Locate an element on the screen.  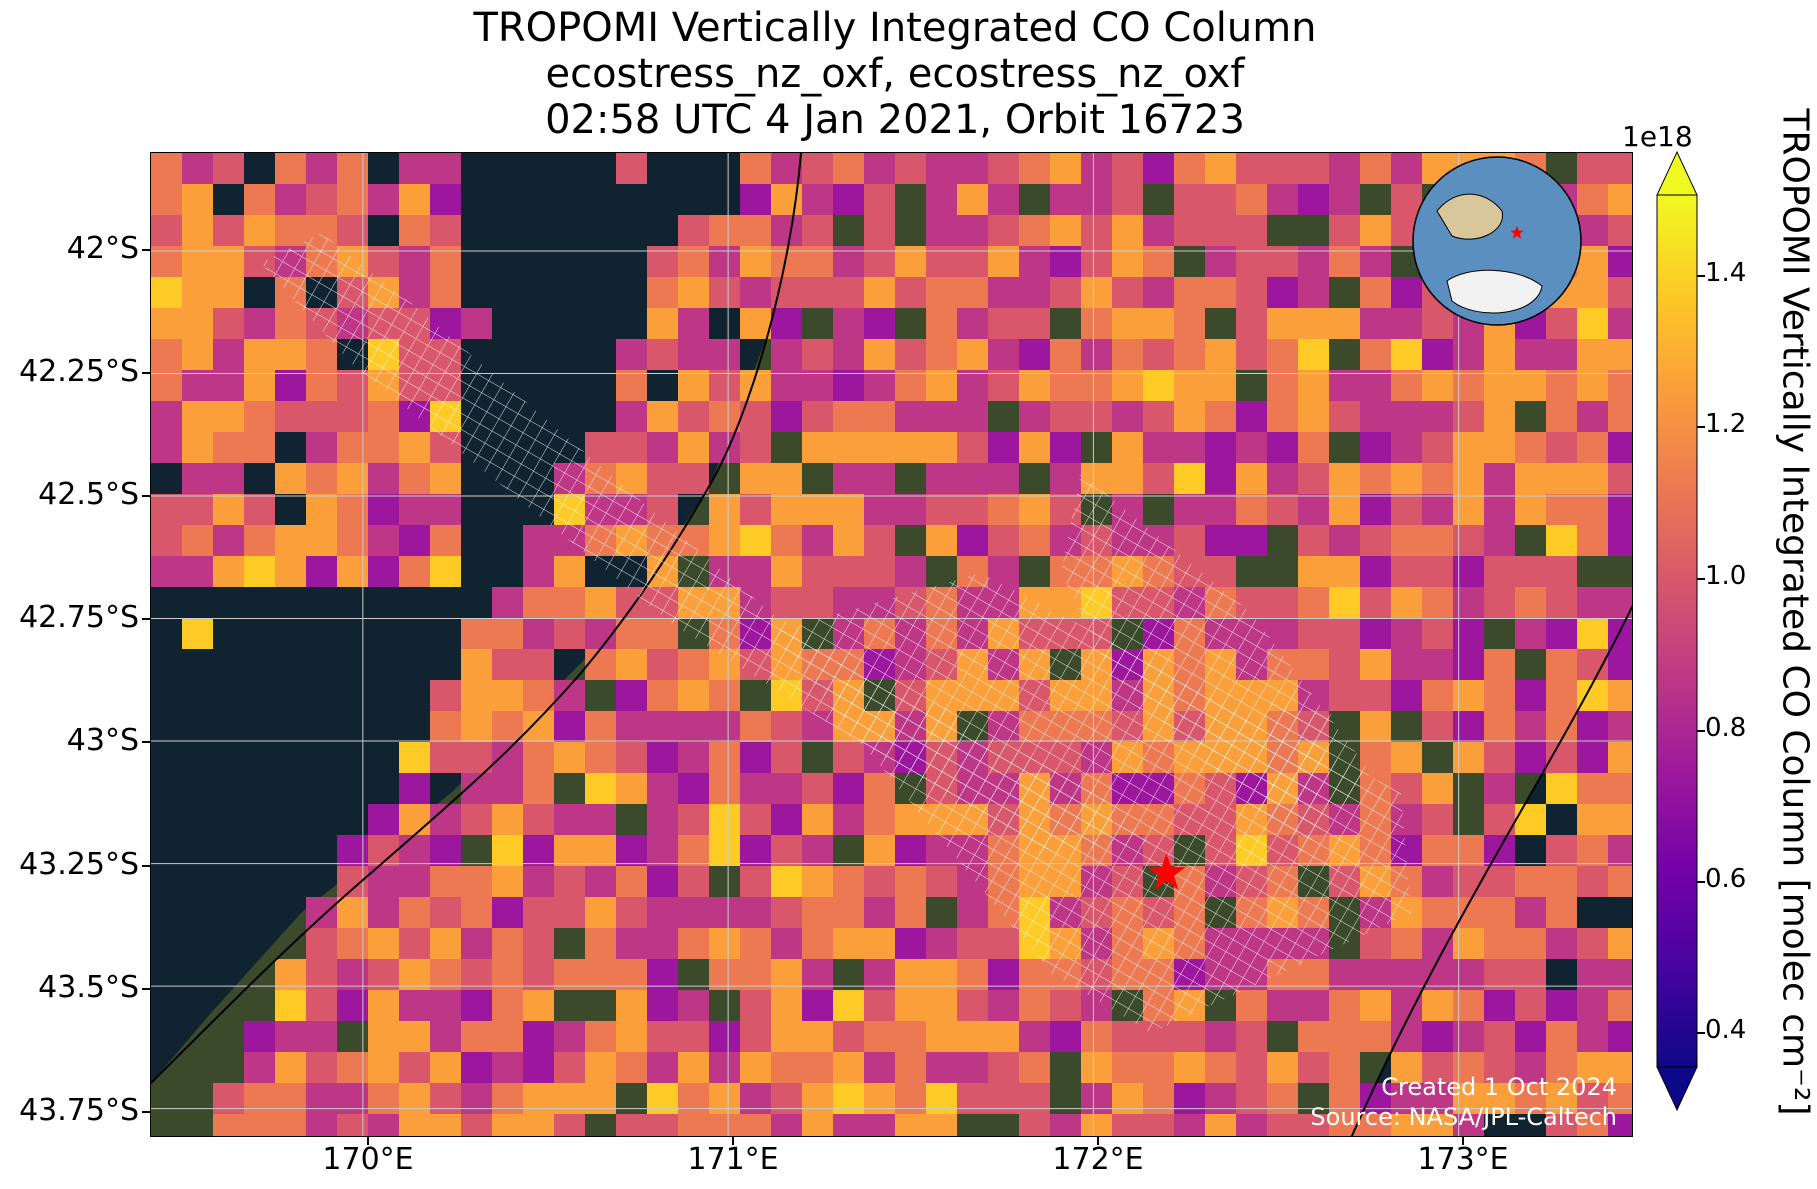
chart-title-line-1: TROPOMI Vertically Integrated CO Column is located at coordinates (895, 28).